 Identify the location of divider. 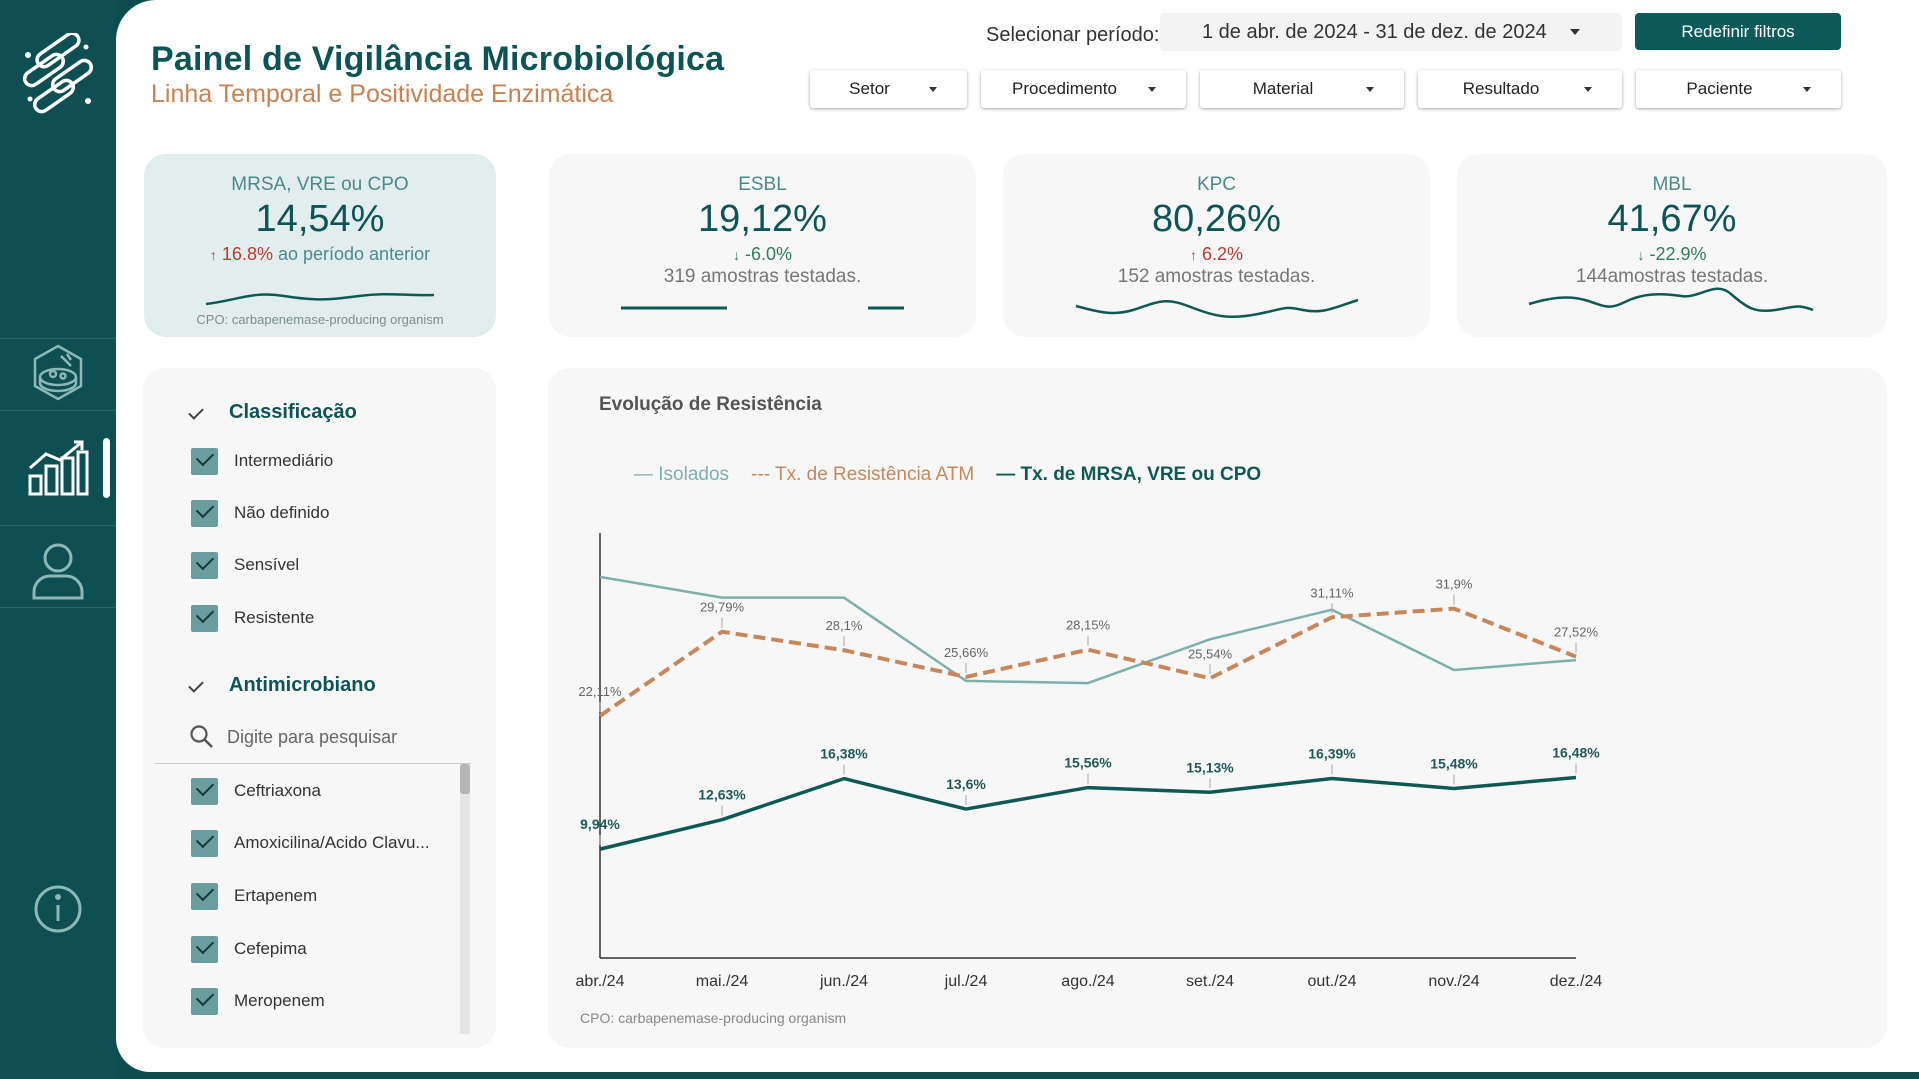
(313, 763).